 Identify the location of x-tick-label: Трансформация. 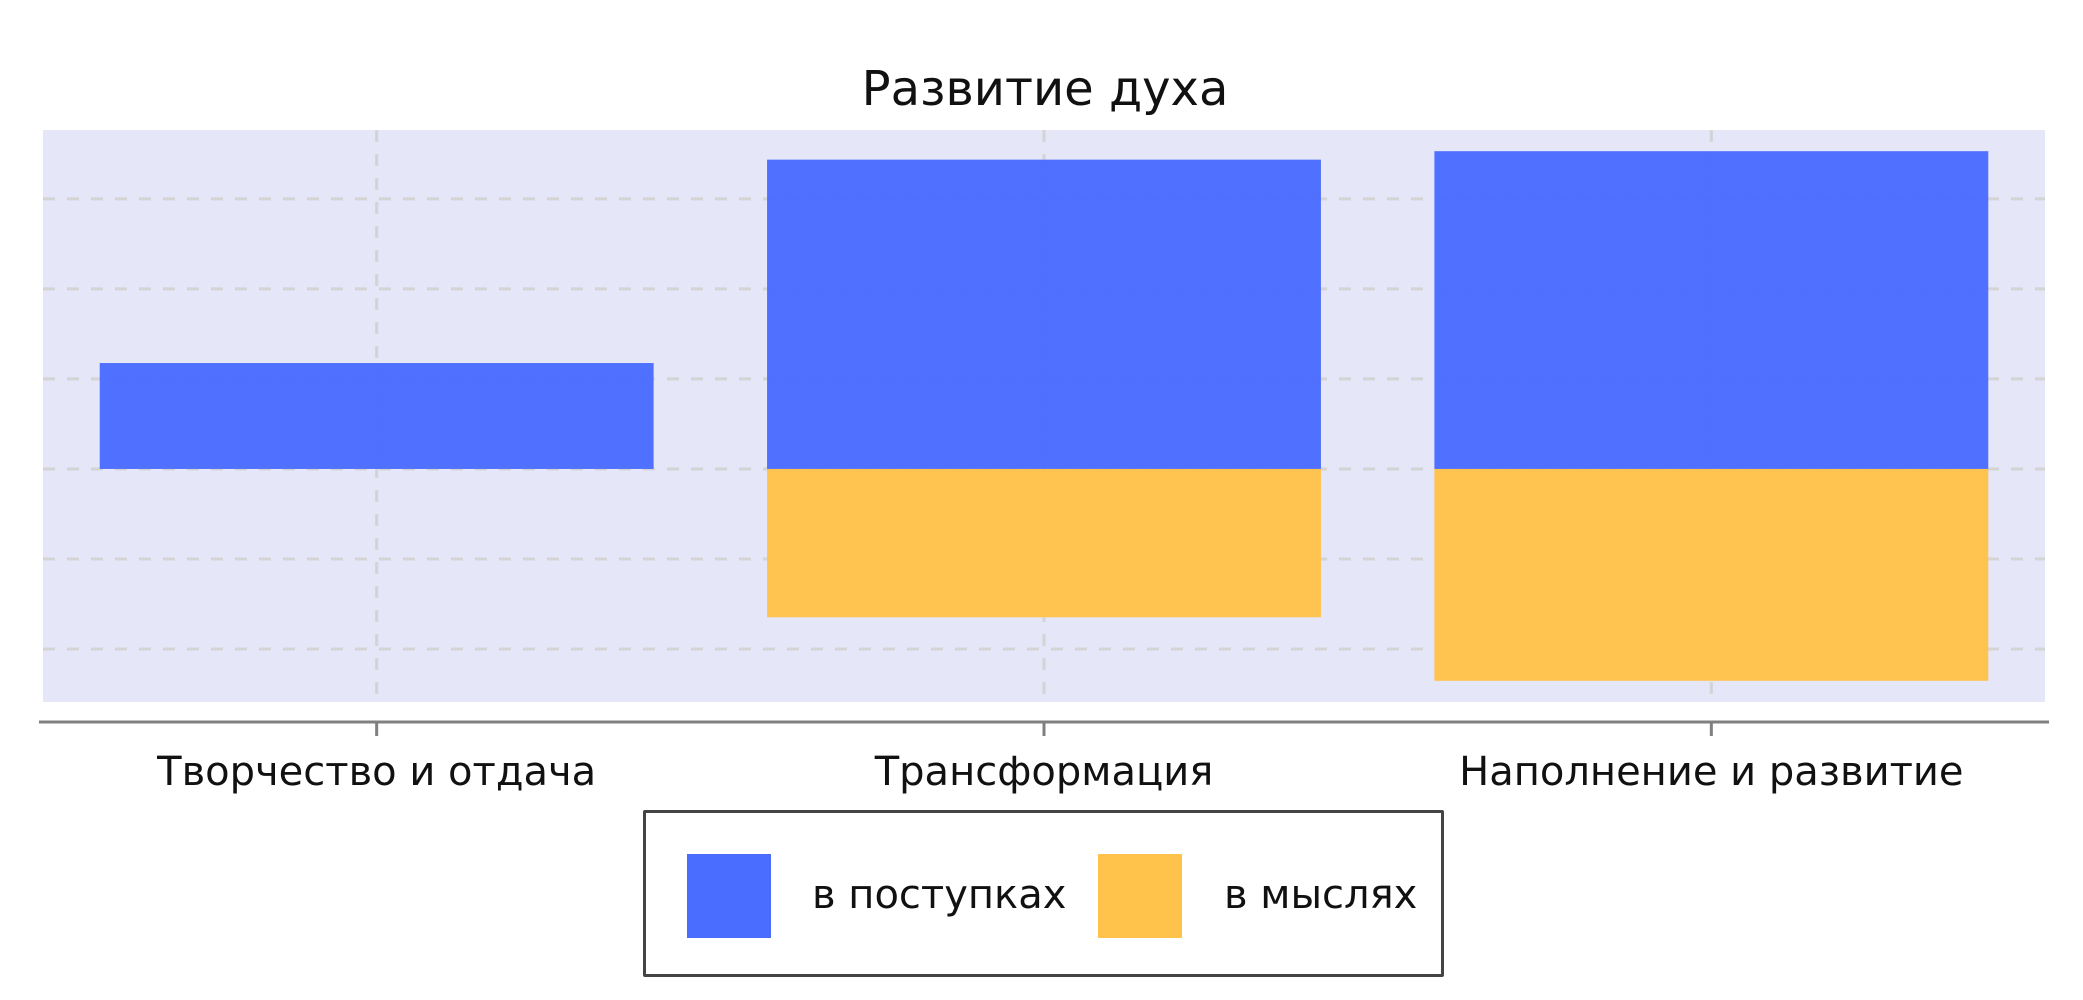
(1044, 772).